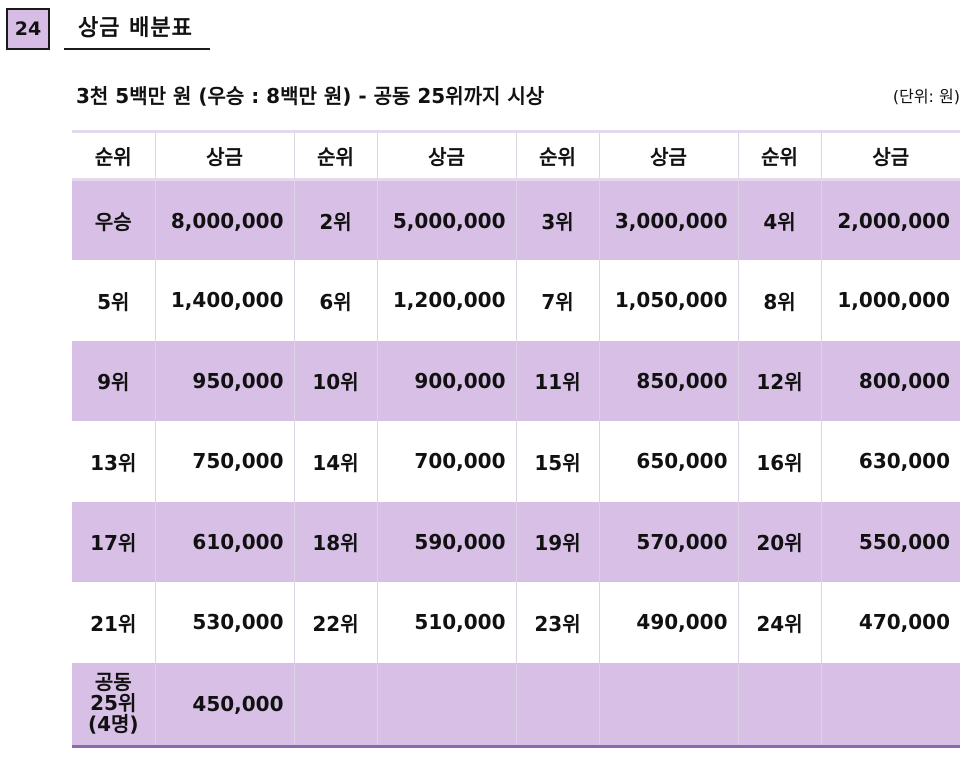  Describe the element at coordinates (310, 96) in the screenshot. I see `prize-pool-subtitle: 3천 5백만 원 (우승 : 8백만 원) - 공동 25위까지 시상` at that location.